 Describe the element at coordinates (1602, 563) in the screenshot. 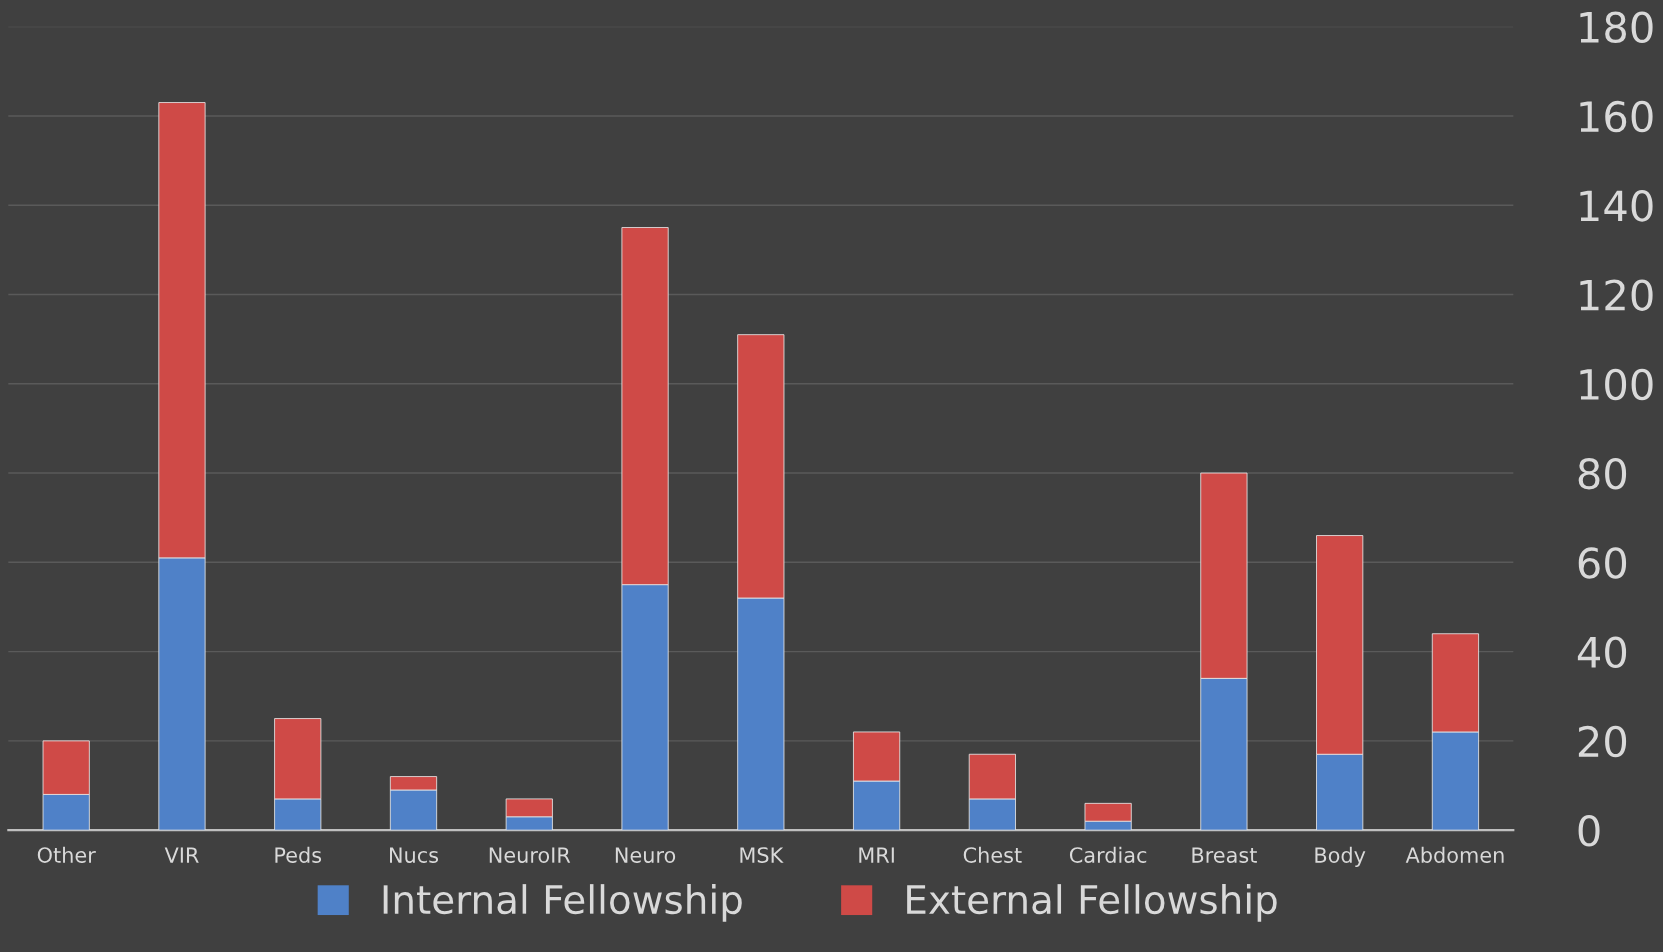

I see `y-tick-label: 60` at that location.